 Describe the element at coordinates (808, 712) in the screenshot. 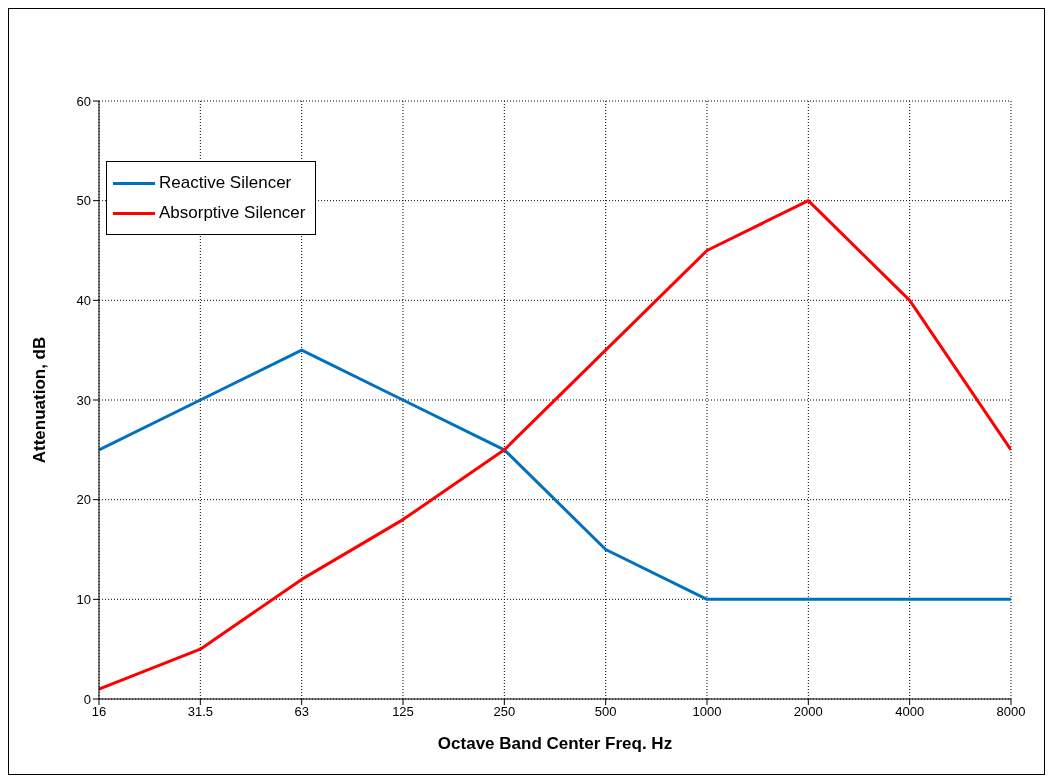

I see `x-tick-label: 2000` at that location.